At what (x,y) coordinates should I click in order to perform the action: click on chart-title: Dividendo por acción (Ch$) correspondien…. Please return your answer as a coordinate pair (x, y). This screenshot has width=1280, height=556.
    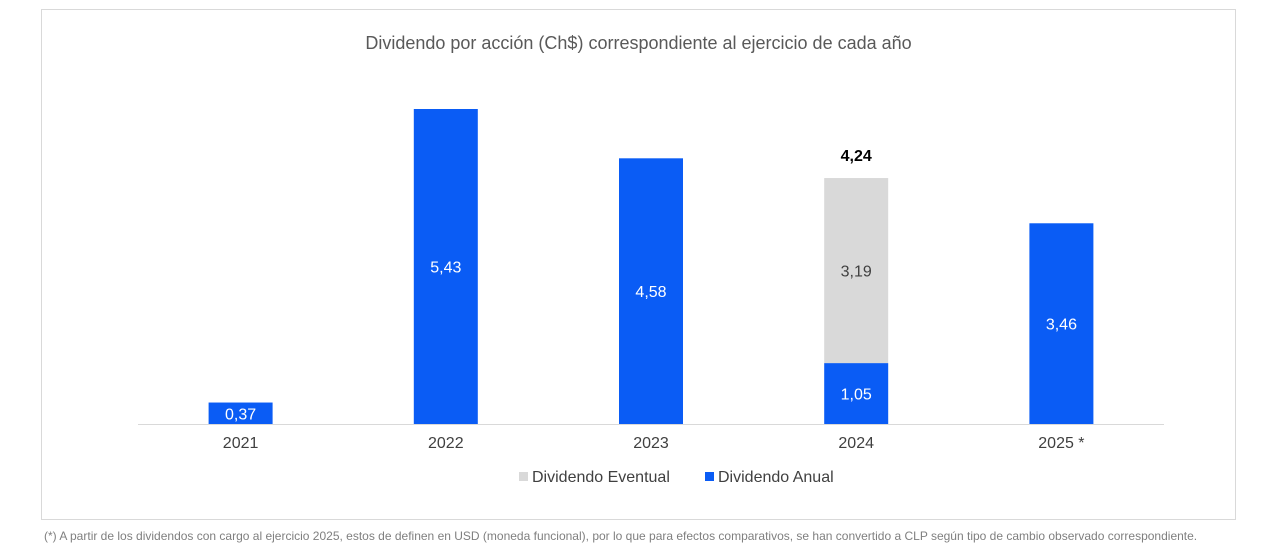
    Looking at the image, I should click on (638, 43).